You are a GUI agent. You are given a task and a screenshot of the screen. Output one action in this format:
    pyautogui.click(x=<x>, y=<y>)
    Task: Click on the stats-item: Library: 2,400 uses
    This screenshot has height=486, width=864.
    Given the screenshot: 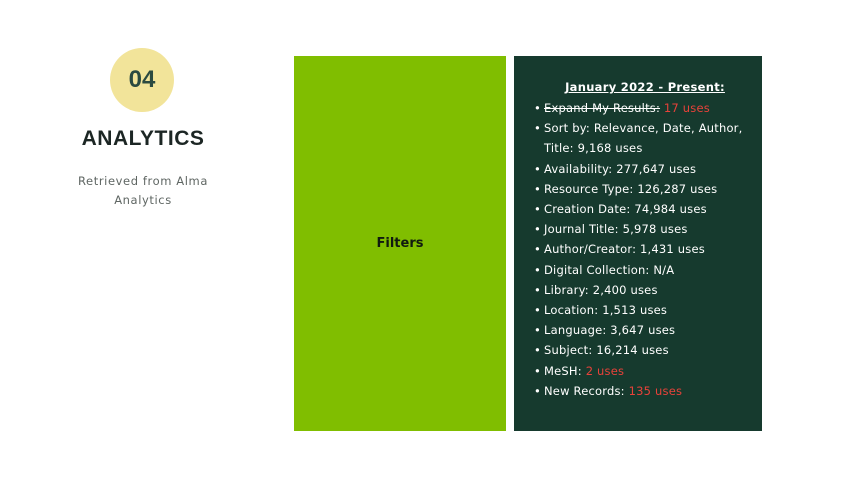 What is the action you would take?
    pyautogui.click(x=645, y=290)
    